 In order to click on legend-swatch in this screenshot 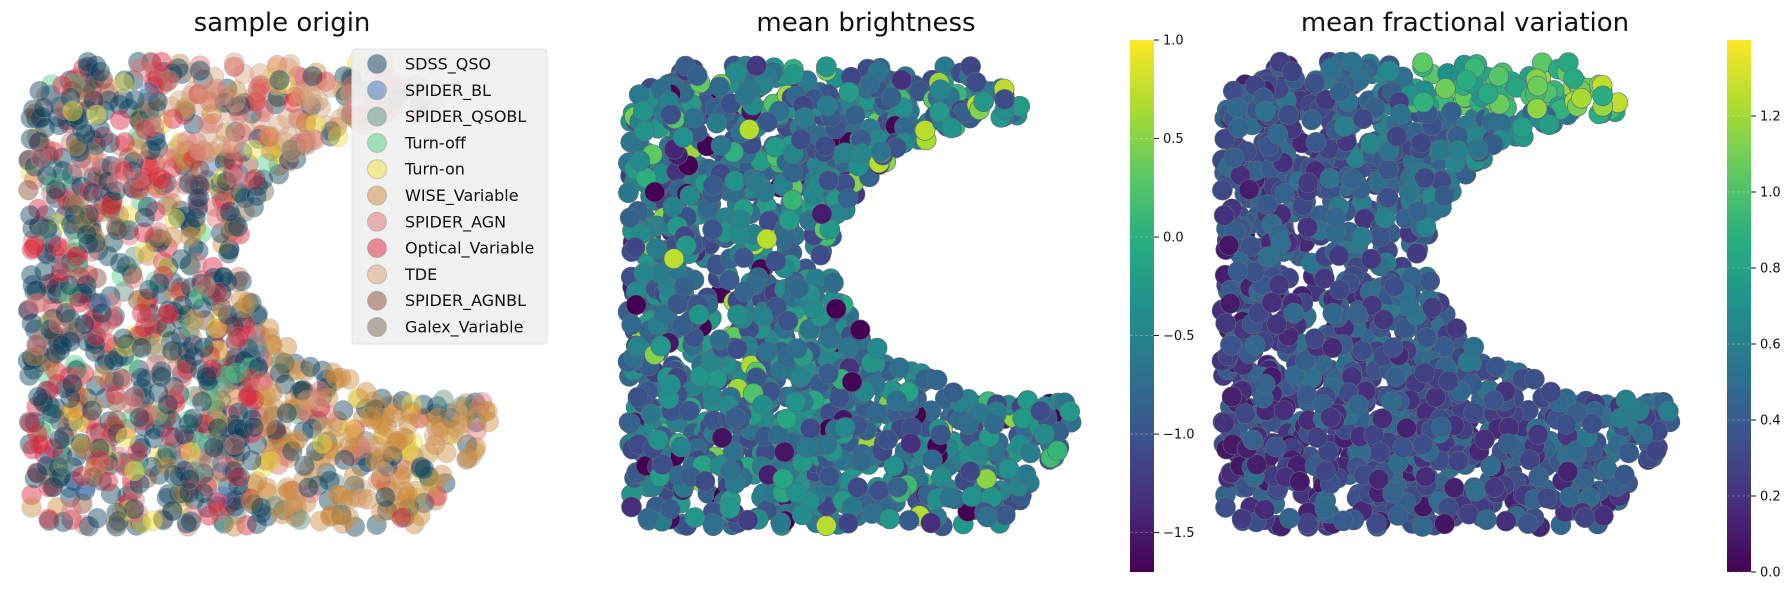, I will do `click(377, 90)`.